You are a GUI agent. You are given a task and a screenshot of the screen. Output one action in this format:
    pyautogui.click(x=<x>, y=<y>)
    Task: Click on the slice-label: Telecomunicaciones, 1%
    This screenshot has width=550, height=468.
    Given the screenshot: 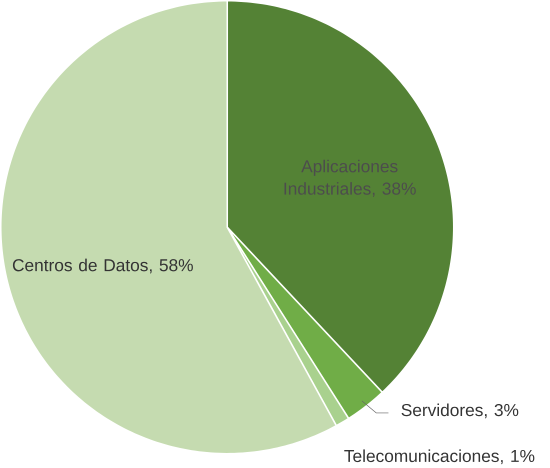 What is the action you would take?
    pyautogui.click(x=439, y=457)
    